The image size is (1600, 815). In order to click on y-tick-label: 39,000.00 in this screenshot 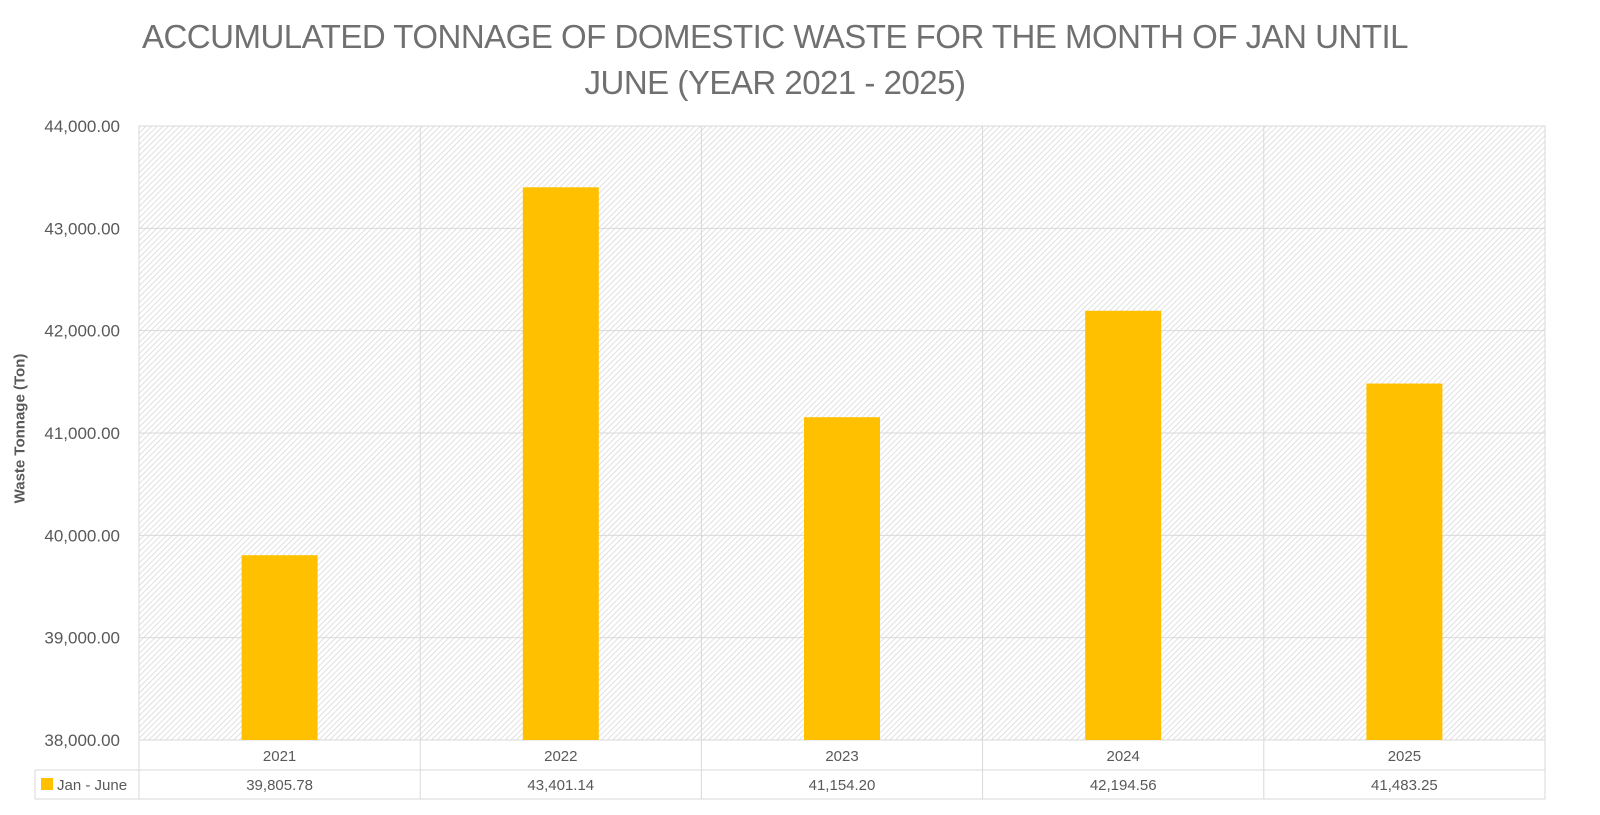, I will do `click(82, 638)`.